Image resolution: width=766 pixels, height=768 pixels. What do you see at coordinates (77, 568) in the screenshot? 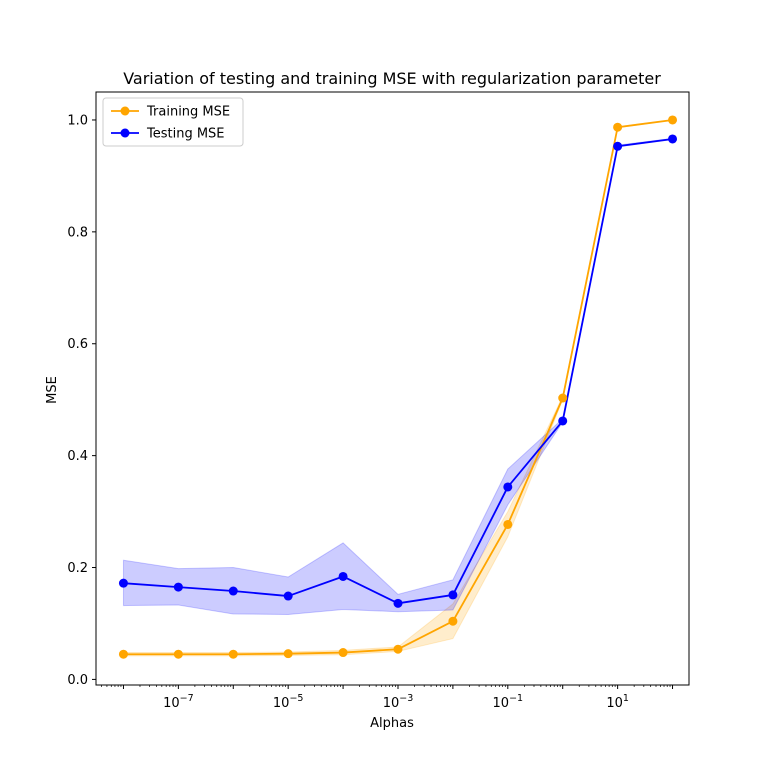
I see `y-tick-label: 0.2` at bounding box center [77, 568].